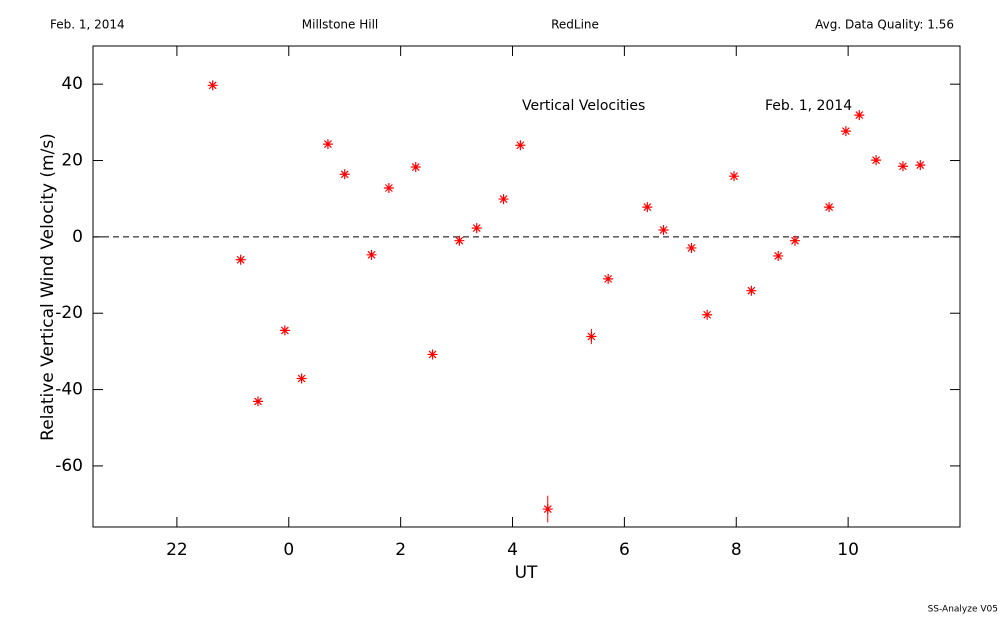 The width and height of the screenshot is (1000, 625). Describe the element at coordinates (177, 550) in the screenshot. I see `x-tick-label: 22` at that location.